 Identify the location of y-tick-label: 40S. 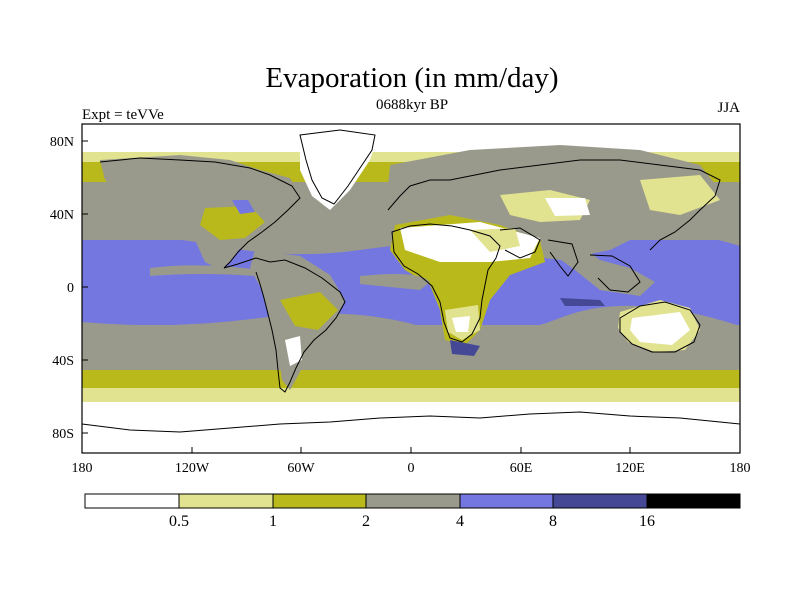
(63, 361).